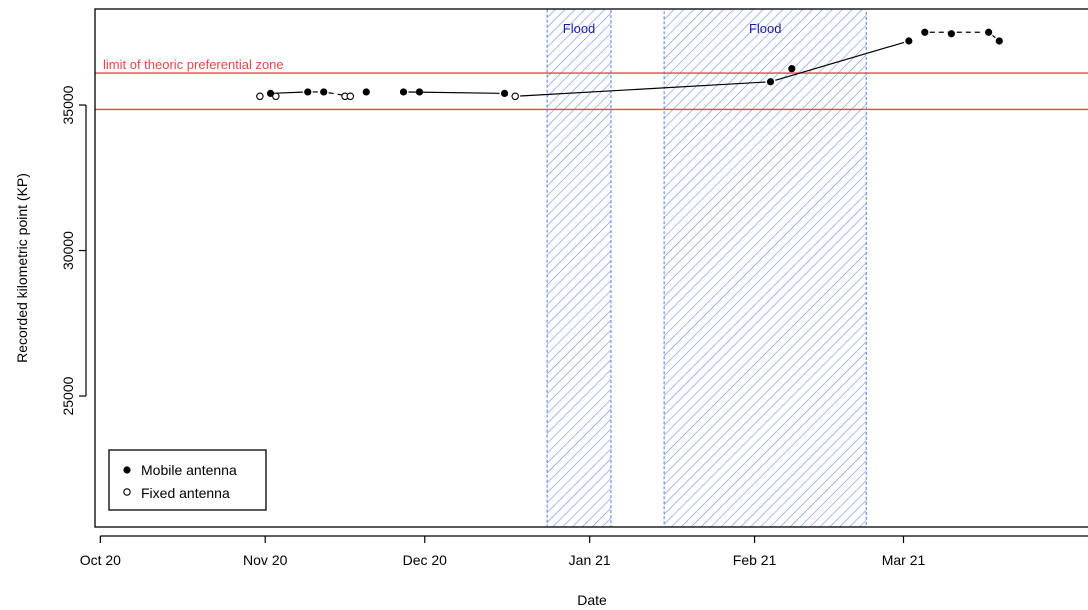  What do you see at coordinates (185, 493) in the screenshot?
I see `legend-label-fixed: Fixed antenna` at bounding box center [185, 493].